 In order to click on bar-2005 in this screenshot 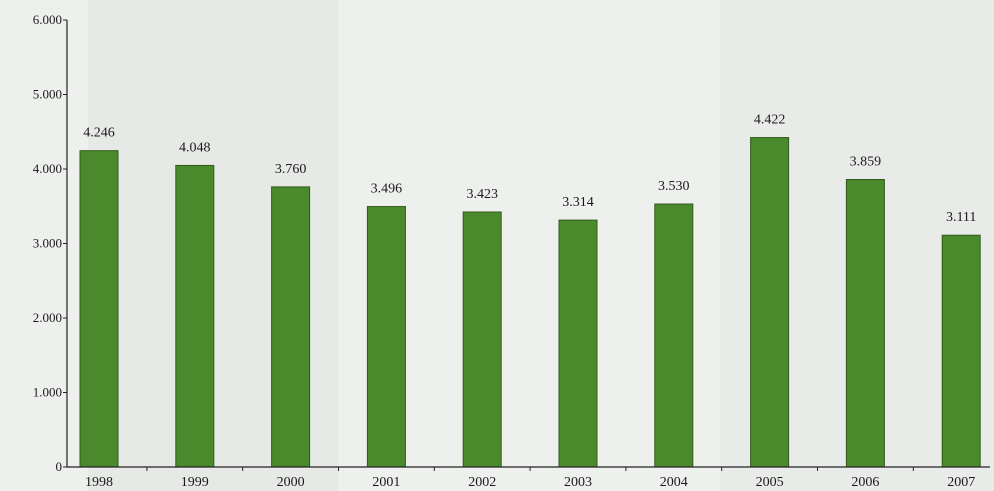, I will do `click(770, 302)`.